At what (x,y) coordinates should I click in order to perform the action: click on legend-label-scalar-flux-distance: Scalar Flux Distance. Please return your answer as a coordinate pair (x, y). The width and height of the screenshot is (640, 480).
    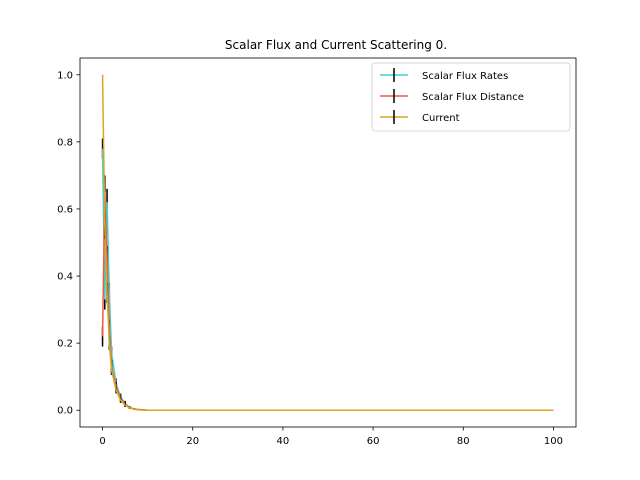
    Looking at the image, I should click on (473, 97).